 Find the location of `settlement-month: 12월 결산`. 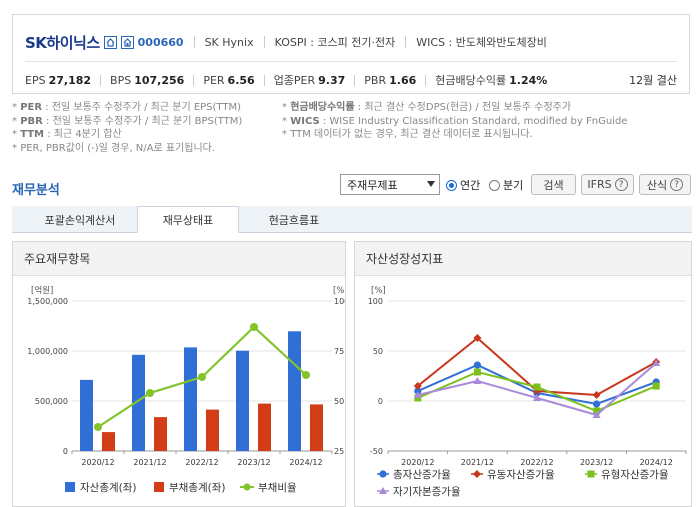

settlement-month: 12월 결산 is located at coordinates (653, 80).